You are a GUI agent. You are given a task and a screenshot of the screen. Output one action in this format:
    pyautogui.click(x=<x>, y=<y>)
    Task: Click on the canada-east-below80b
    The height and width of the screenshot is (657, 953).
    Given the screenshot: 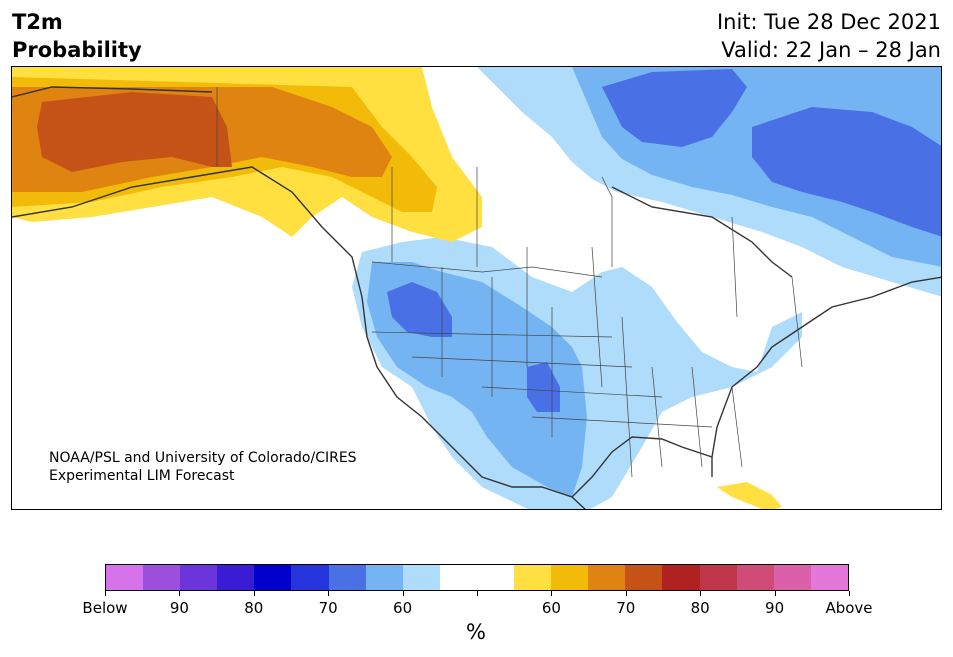 What is the action you would take?
    pyautogui.click(x=846, y=172)
    